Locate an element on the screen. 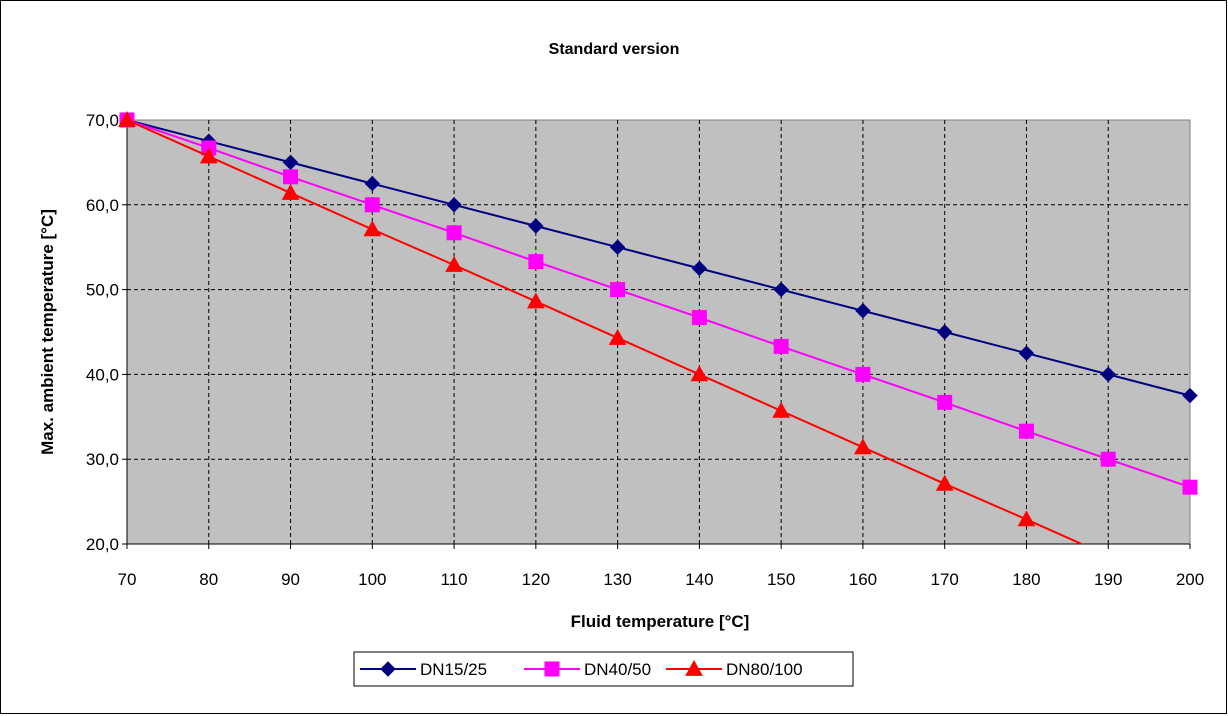 This screenshot has width=1228, height=716. x-axis-label: Fluid temperature [°C] is located at coordinates (660, 621).